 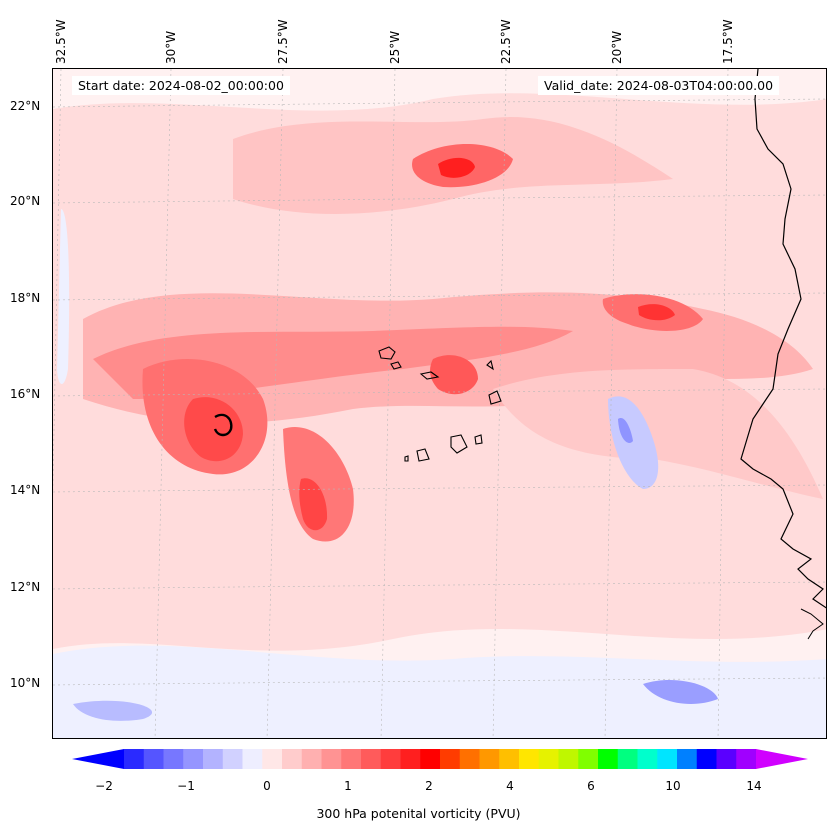 I want to click on pv-blob-north-core, so click(x=456, y=167).